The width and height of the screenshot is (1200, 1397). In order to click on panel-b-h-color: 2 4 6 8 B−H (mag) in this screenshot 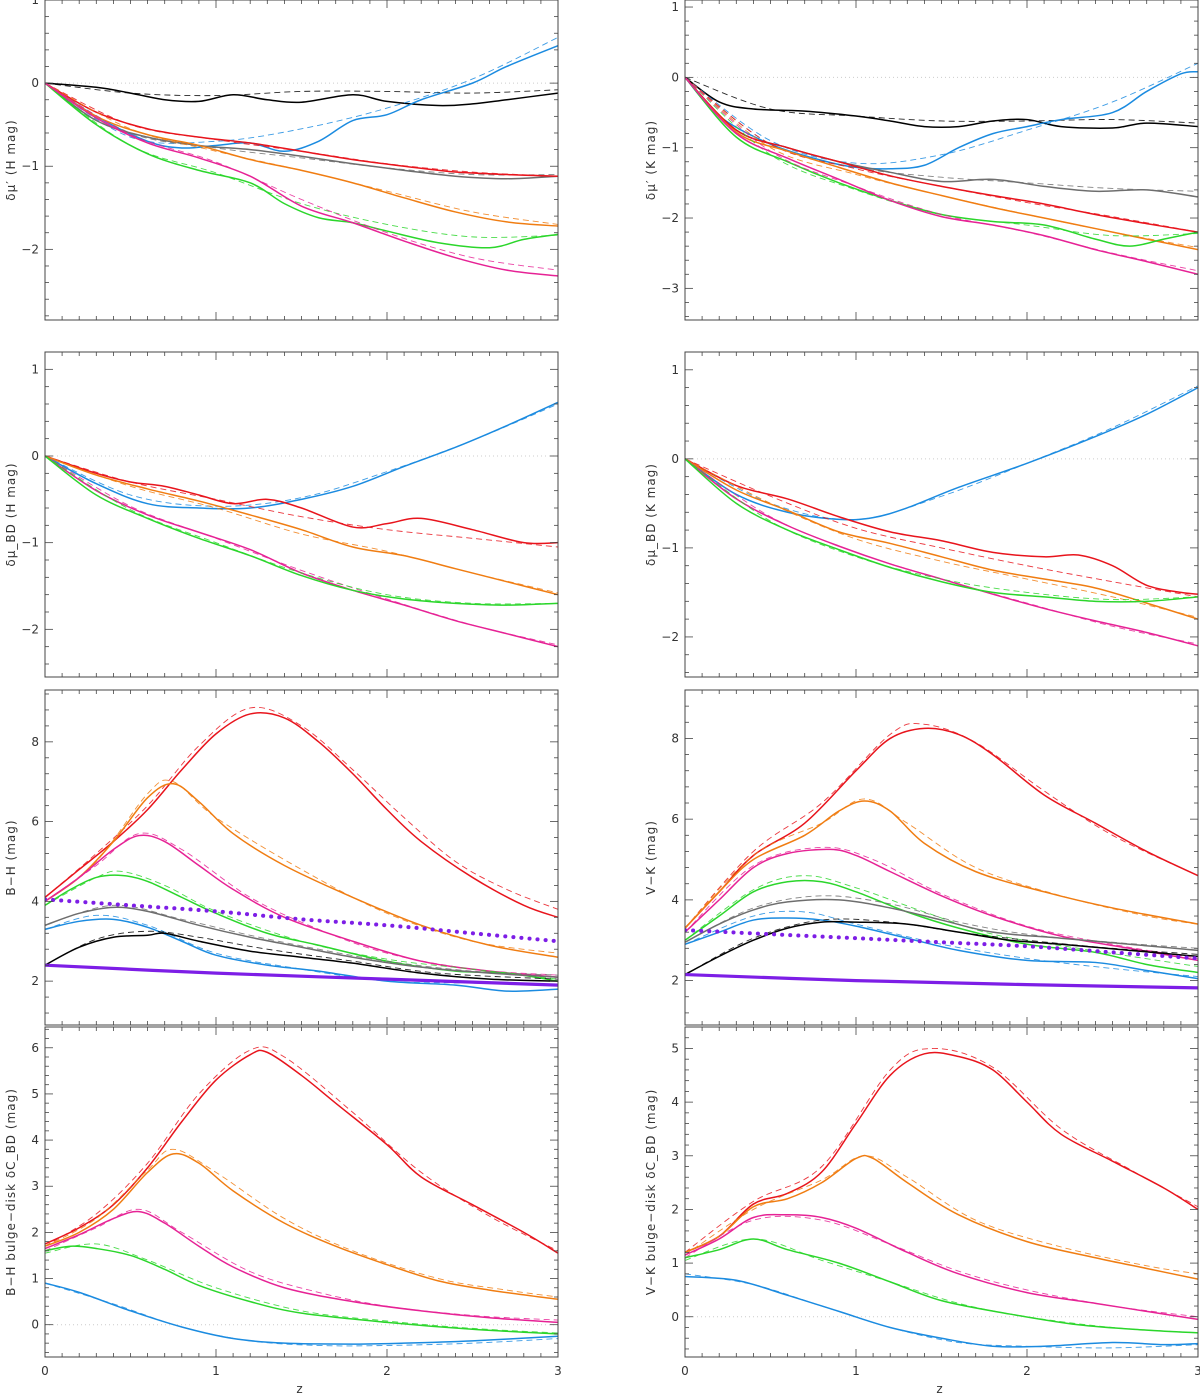, I will do `click(281, 857)`.